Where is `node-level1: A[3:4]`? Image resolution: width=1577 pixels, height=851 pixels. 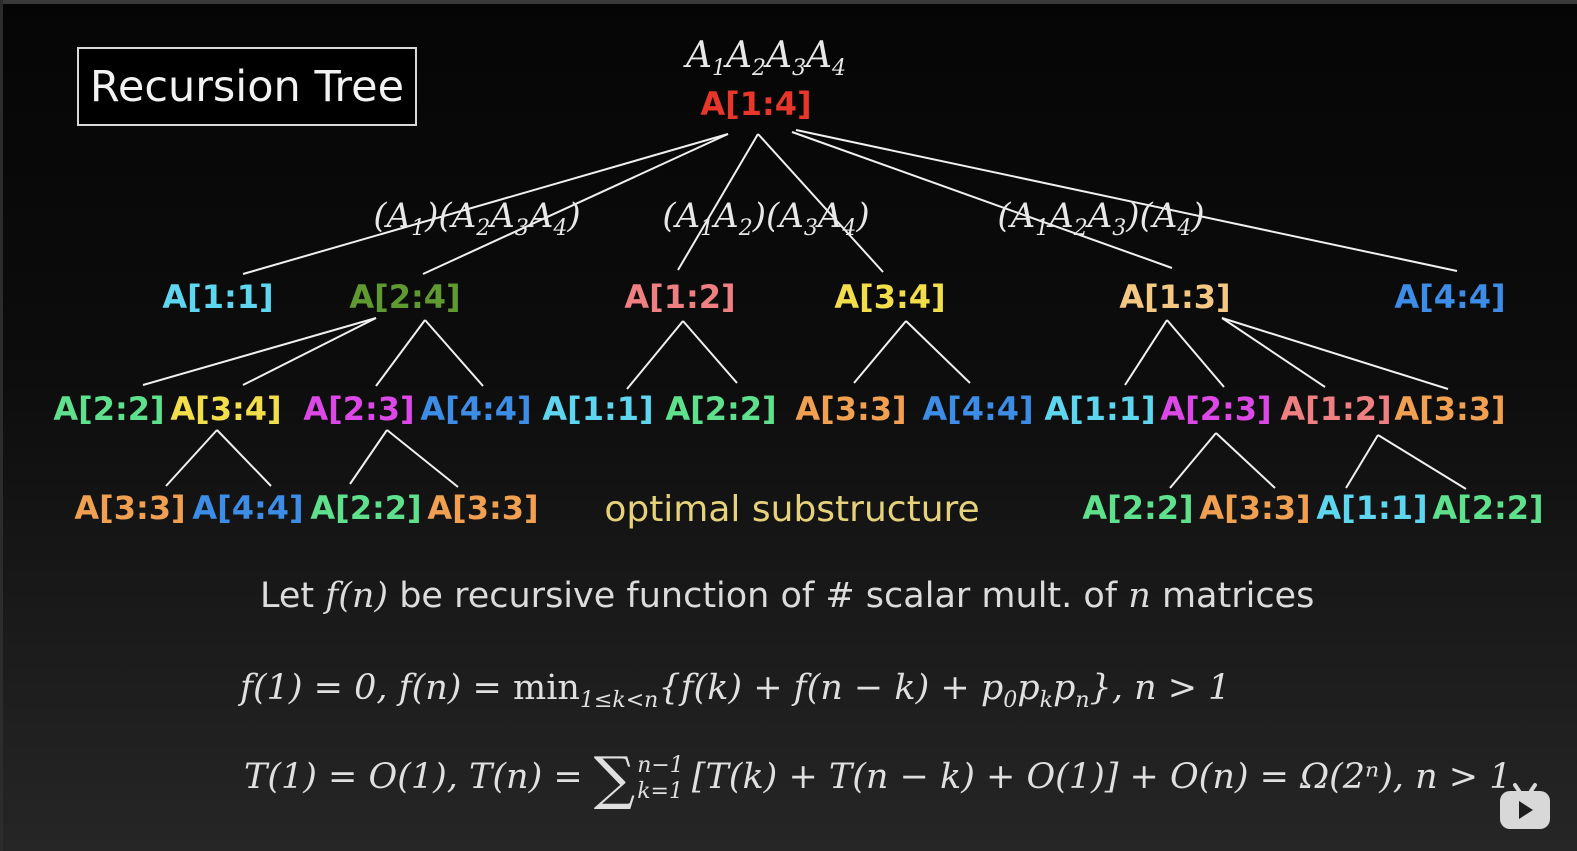
node-level1: A[3:4] is located at coordinates (890, 297).